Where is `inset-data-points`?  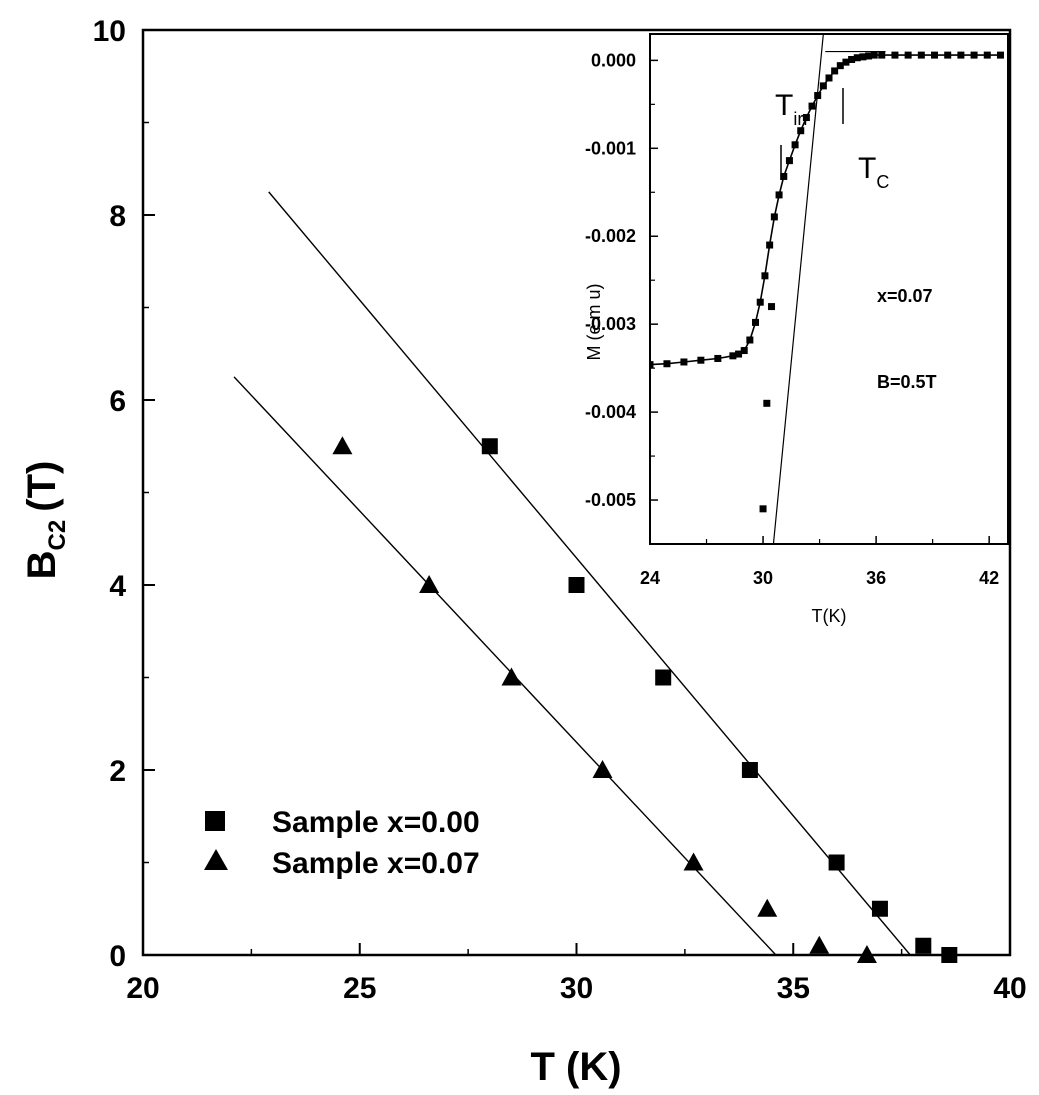 inset-data-points is located at coordinates (827, 282).